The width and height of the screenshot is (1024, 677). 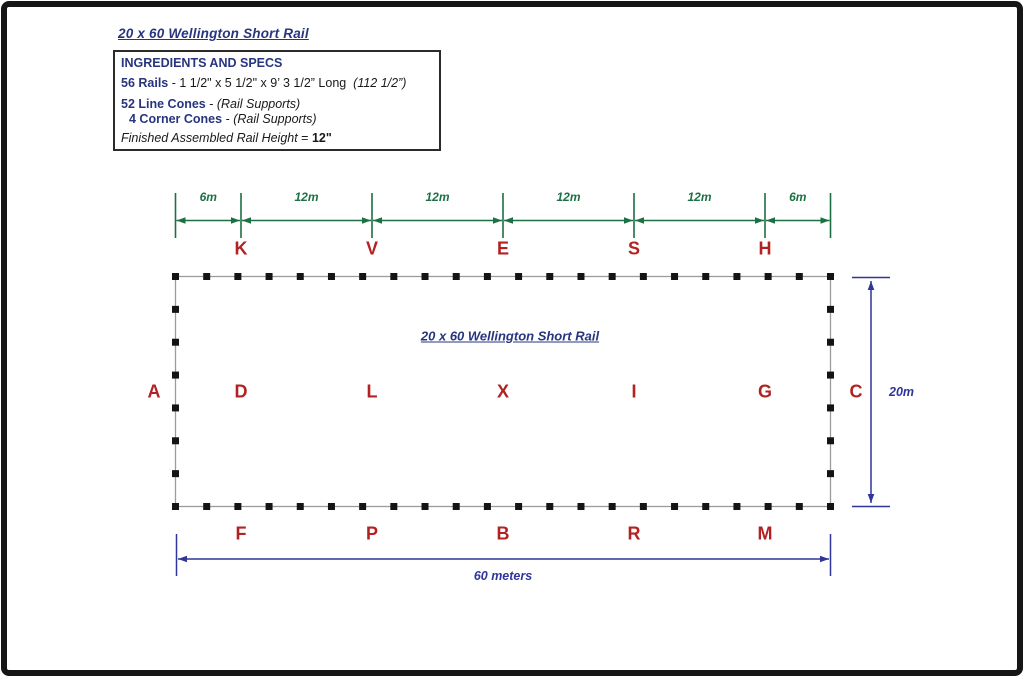 What do you see at coordinates (176, 119) in the screenshot?
I see `corner-cones-qty: 4 Corner Cones` at bounding box center [176, 119].